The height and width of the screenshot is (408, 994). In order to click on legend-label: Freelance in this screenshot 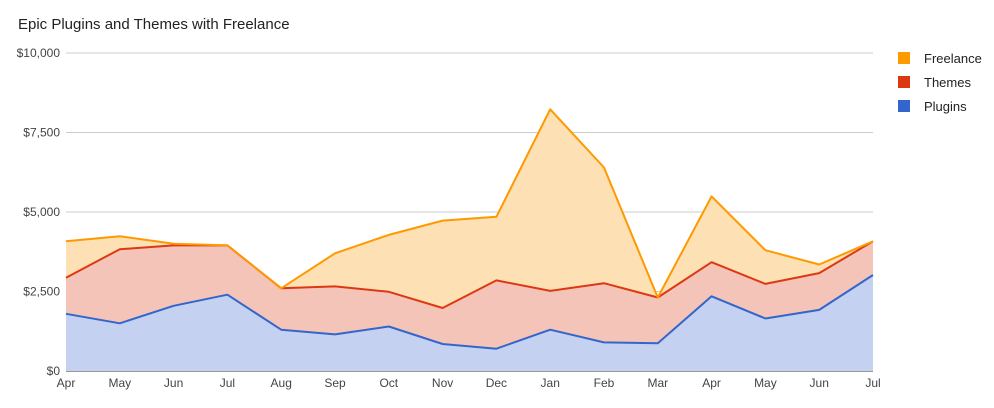, I will do `click(953, 58)`.